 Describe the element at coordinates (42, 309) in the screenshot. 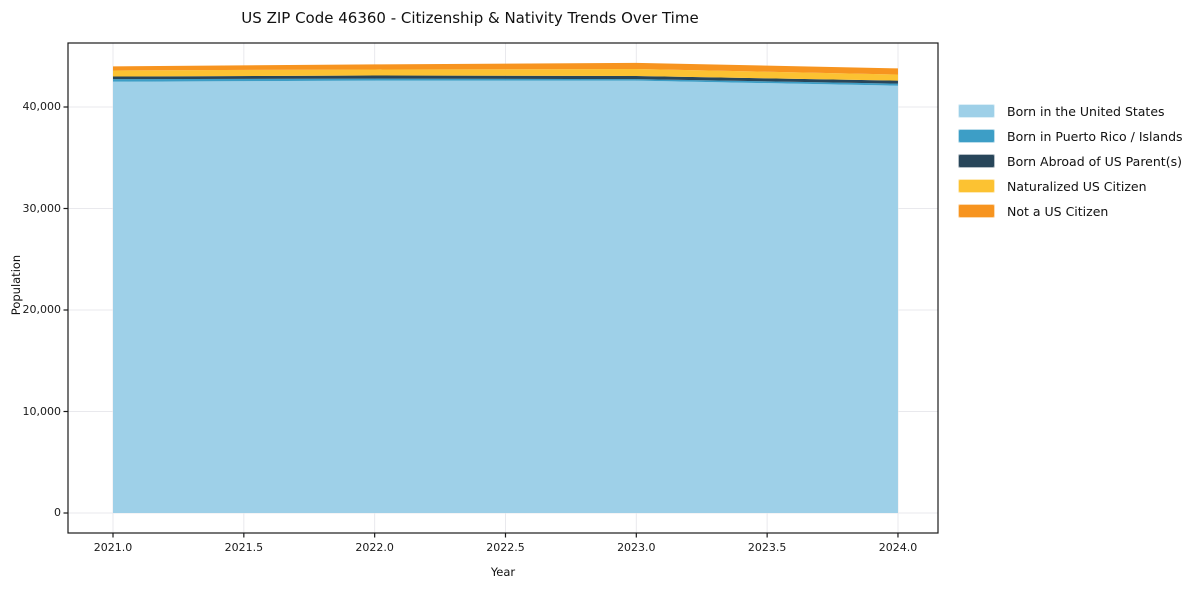

I see `y-axis-tick-label: 20,000` at that location.